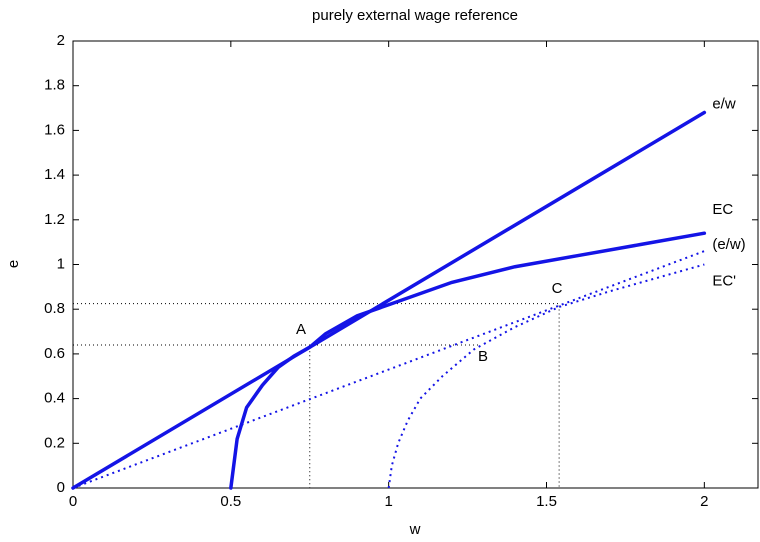 This screenshot has width=760, height=542. What do you see at coordinates (546, 501) in the screenshot?
I see `x-tick-label: 1.5` at bounding box center [546, 501].